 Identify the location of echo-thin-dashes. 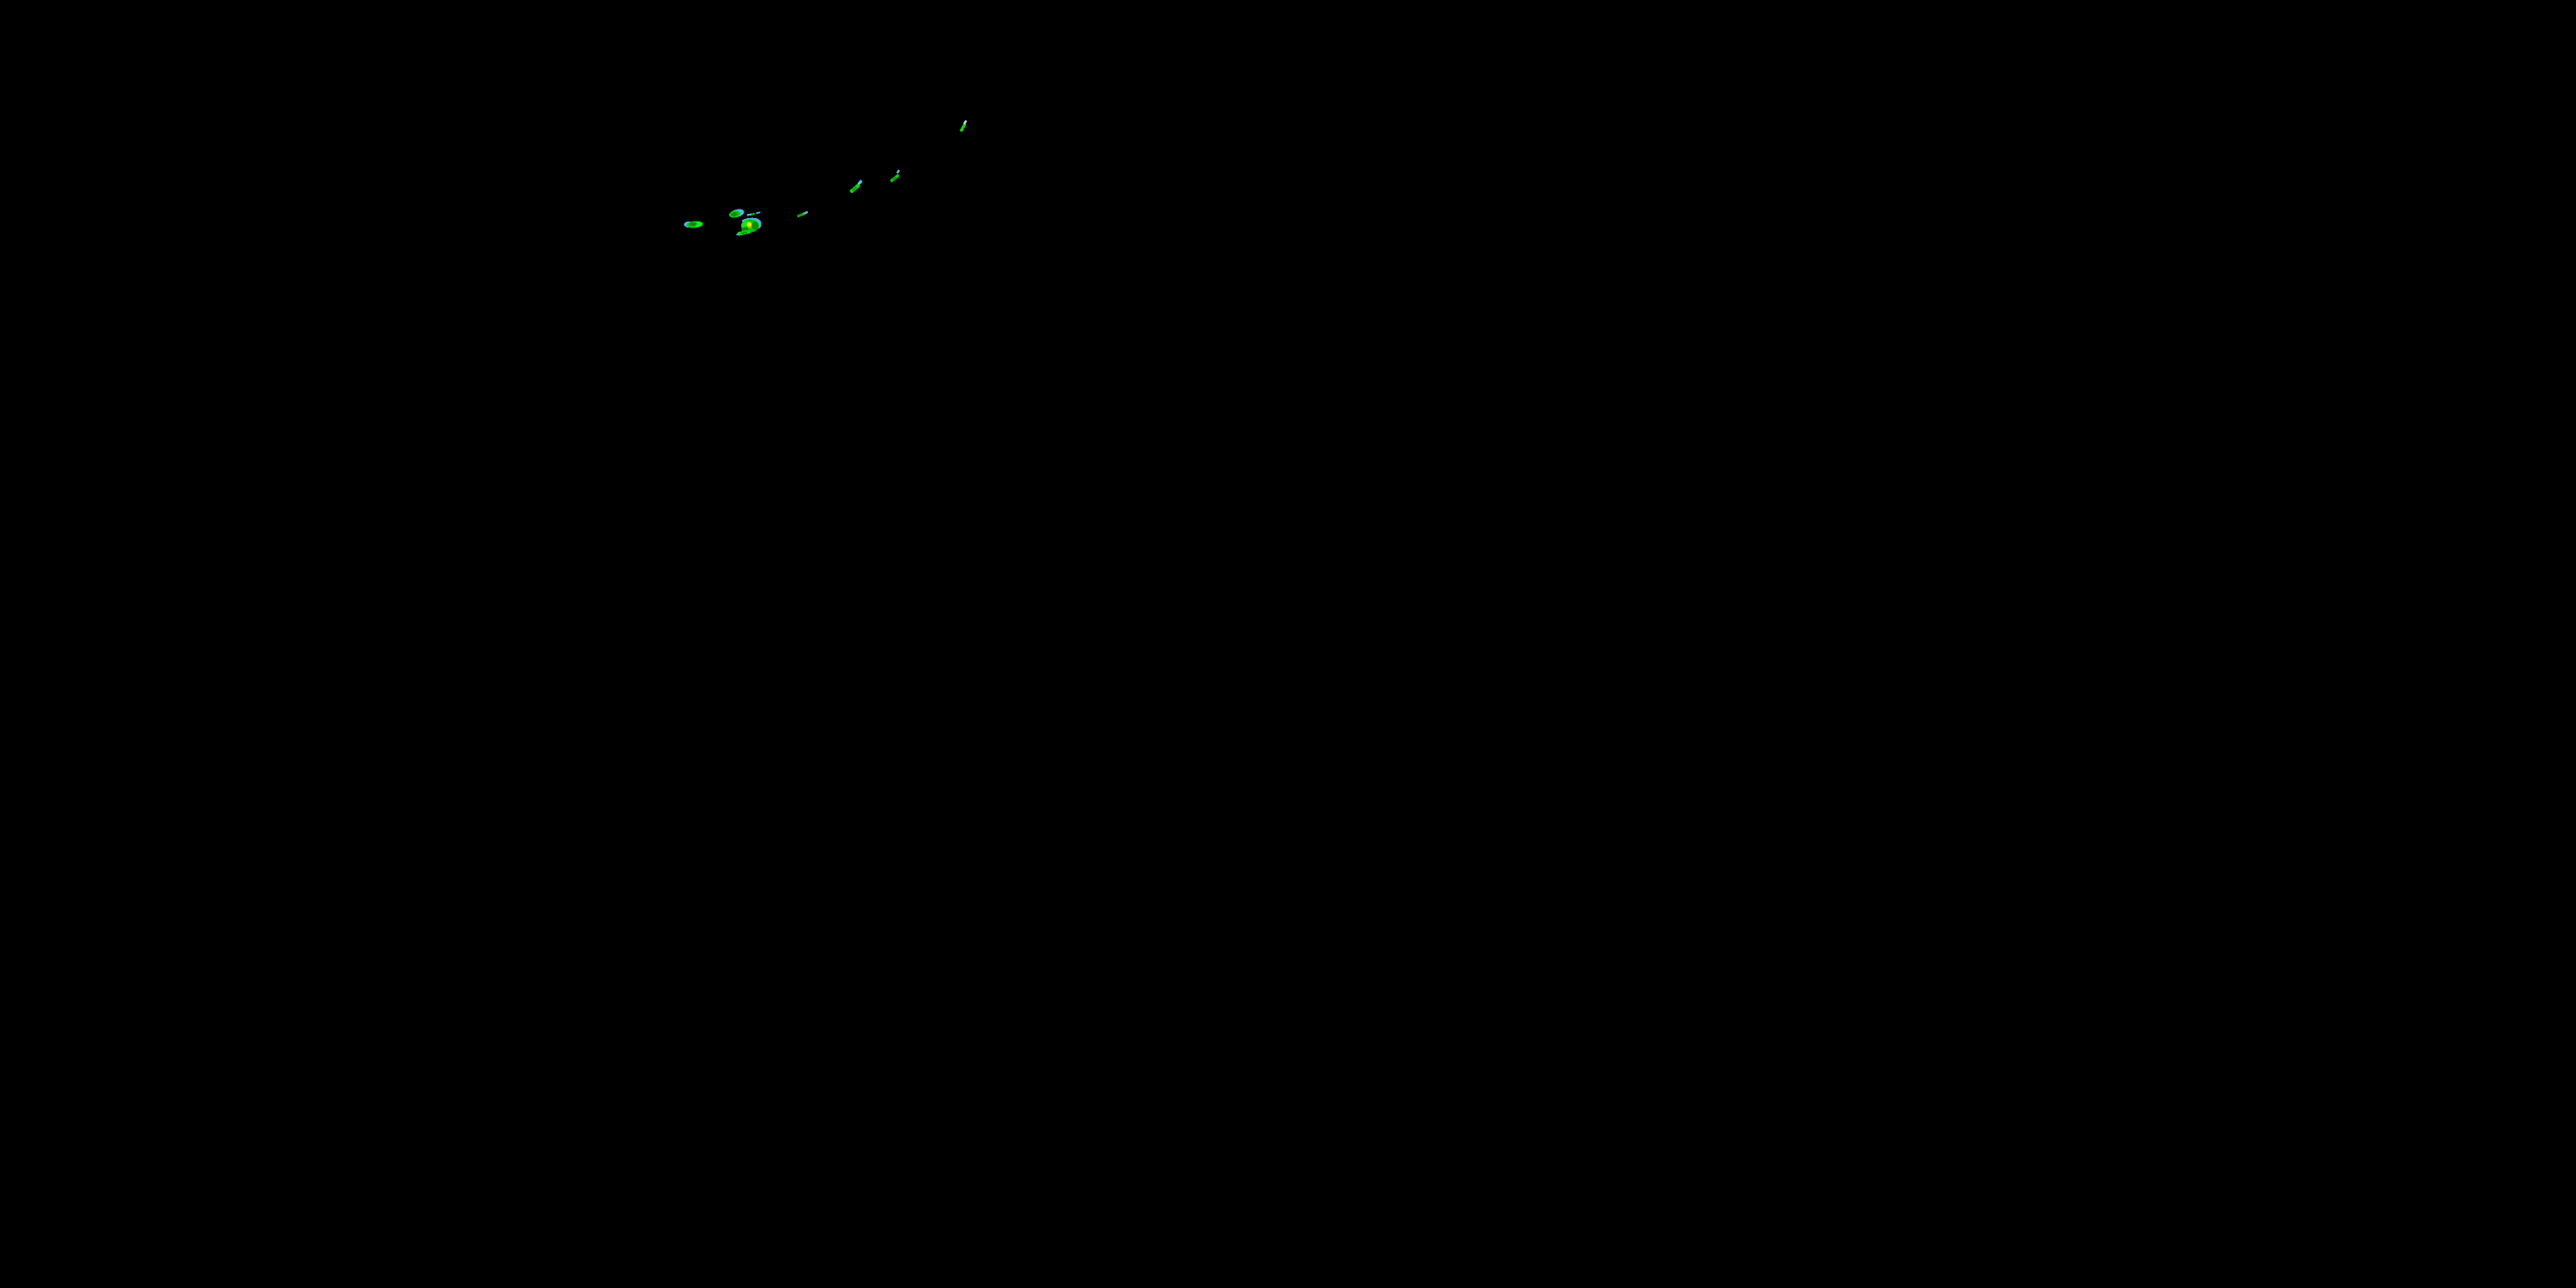
(753, 213).